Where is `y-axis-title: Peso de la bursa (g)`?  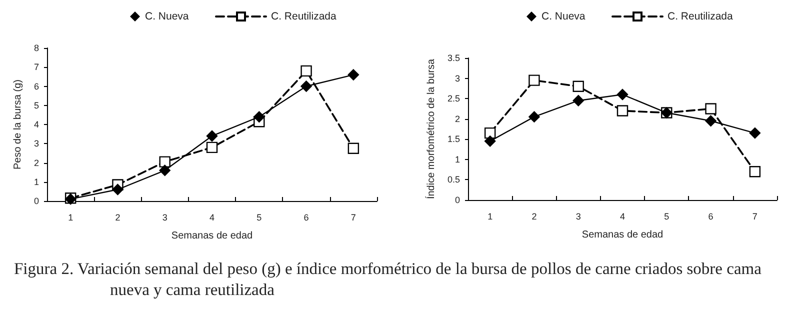
y-axis-title: Peso de la bursa (g) is located at coordinates (18, 124).